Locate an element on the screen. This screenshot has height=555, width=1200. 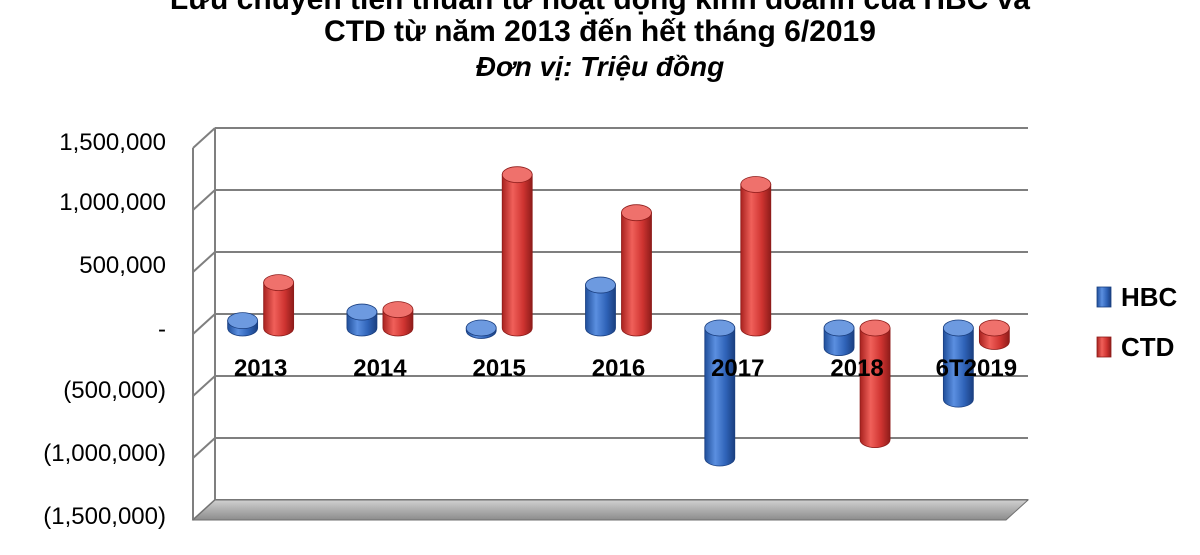
x-tick-label: 2014 is located at coordinates (380, 368).